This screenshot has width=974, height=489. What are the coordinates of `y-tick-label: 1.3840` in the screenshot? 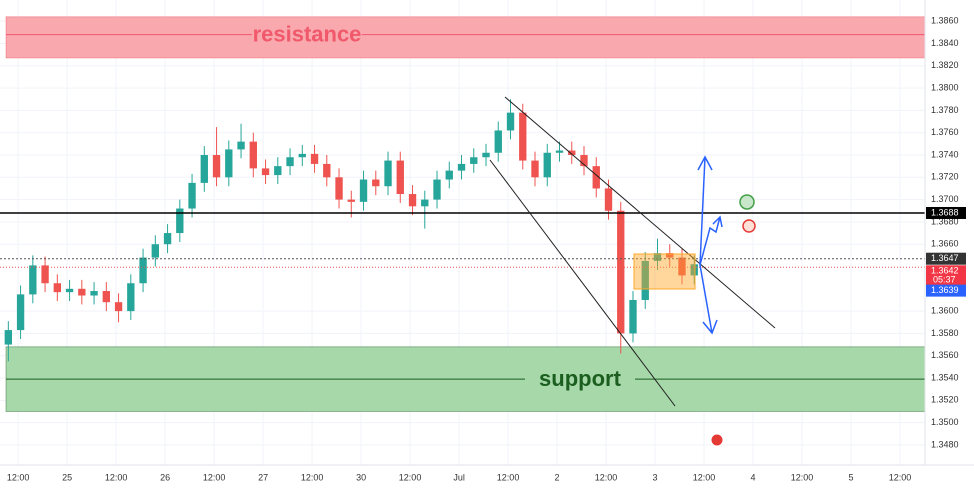 It's located at (945, 43).